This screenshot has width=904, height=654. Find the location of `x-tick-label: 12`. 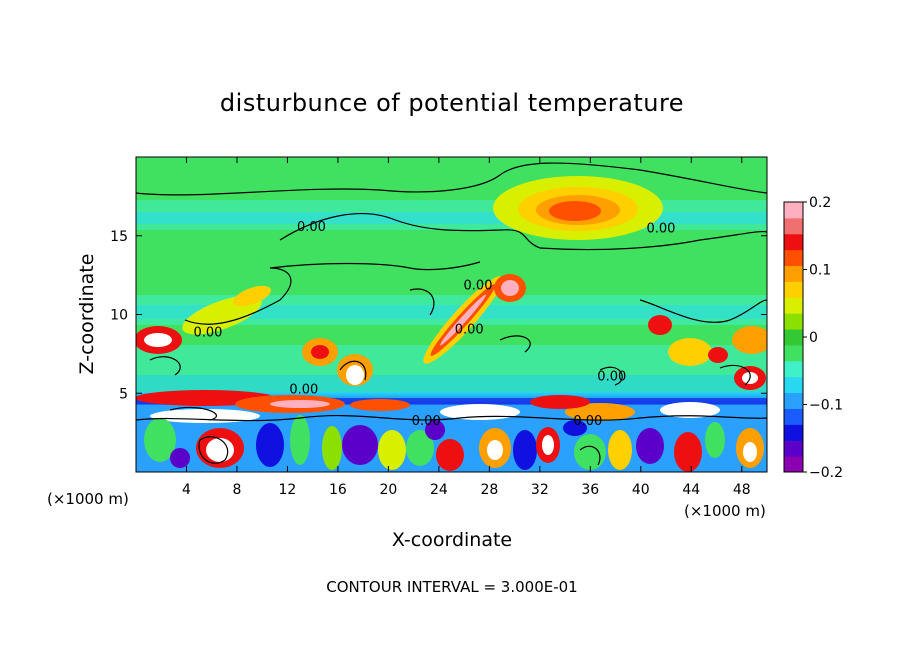

x-tick-label: 12 is located at coordinates (288, 490).